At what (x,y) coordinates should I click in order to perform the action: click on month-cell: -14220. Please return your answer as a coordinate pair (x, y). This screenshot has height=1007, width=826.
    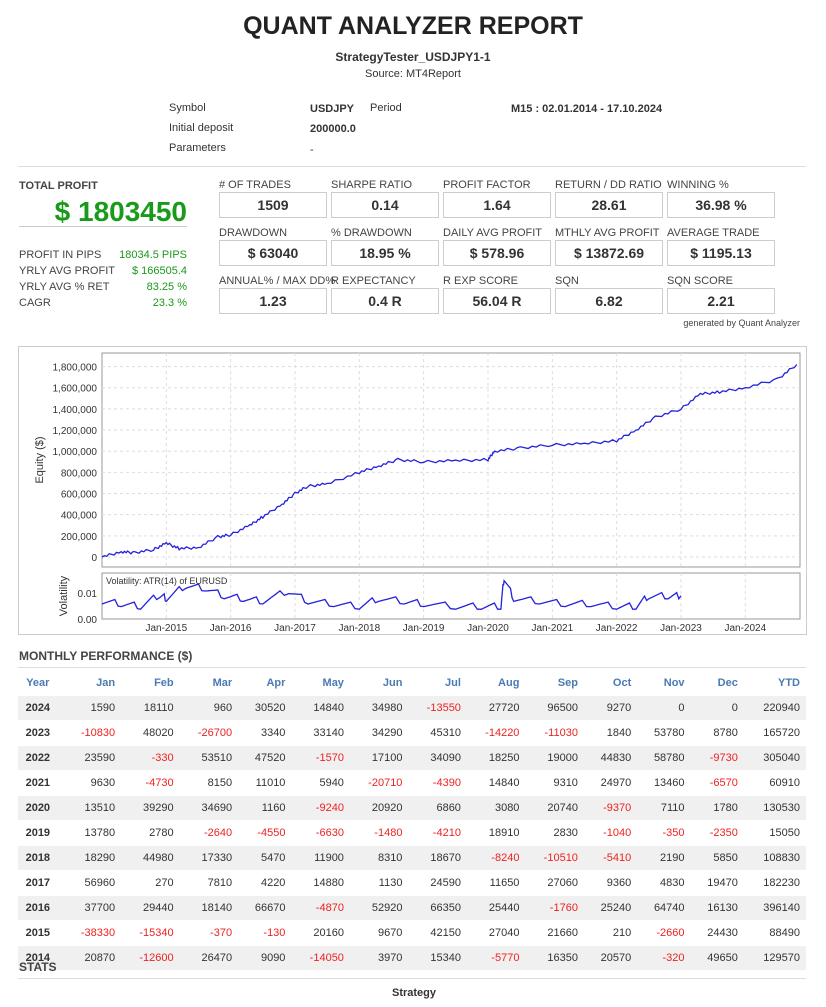
    Looking at the image, I should click on (496, 733).